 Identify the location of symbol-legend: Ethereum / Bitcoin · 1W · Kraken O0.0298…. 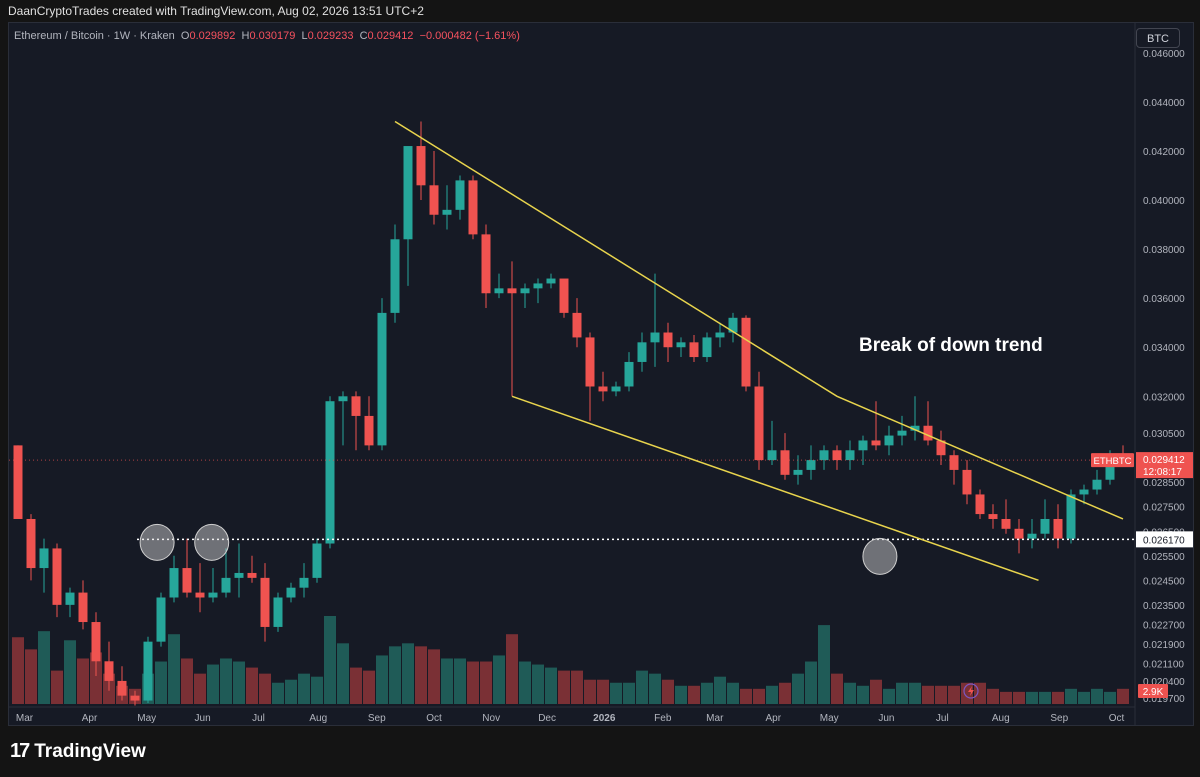
(267, 36).